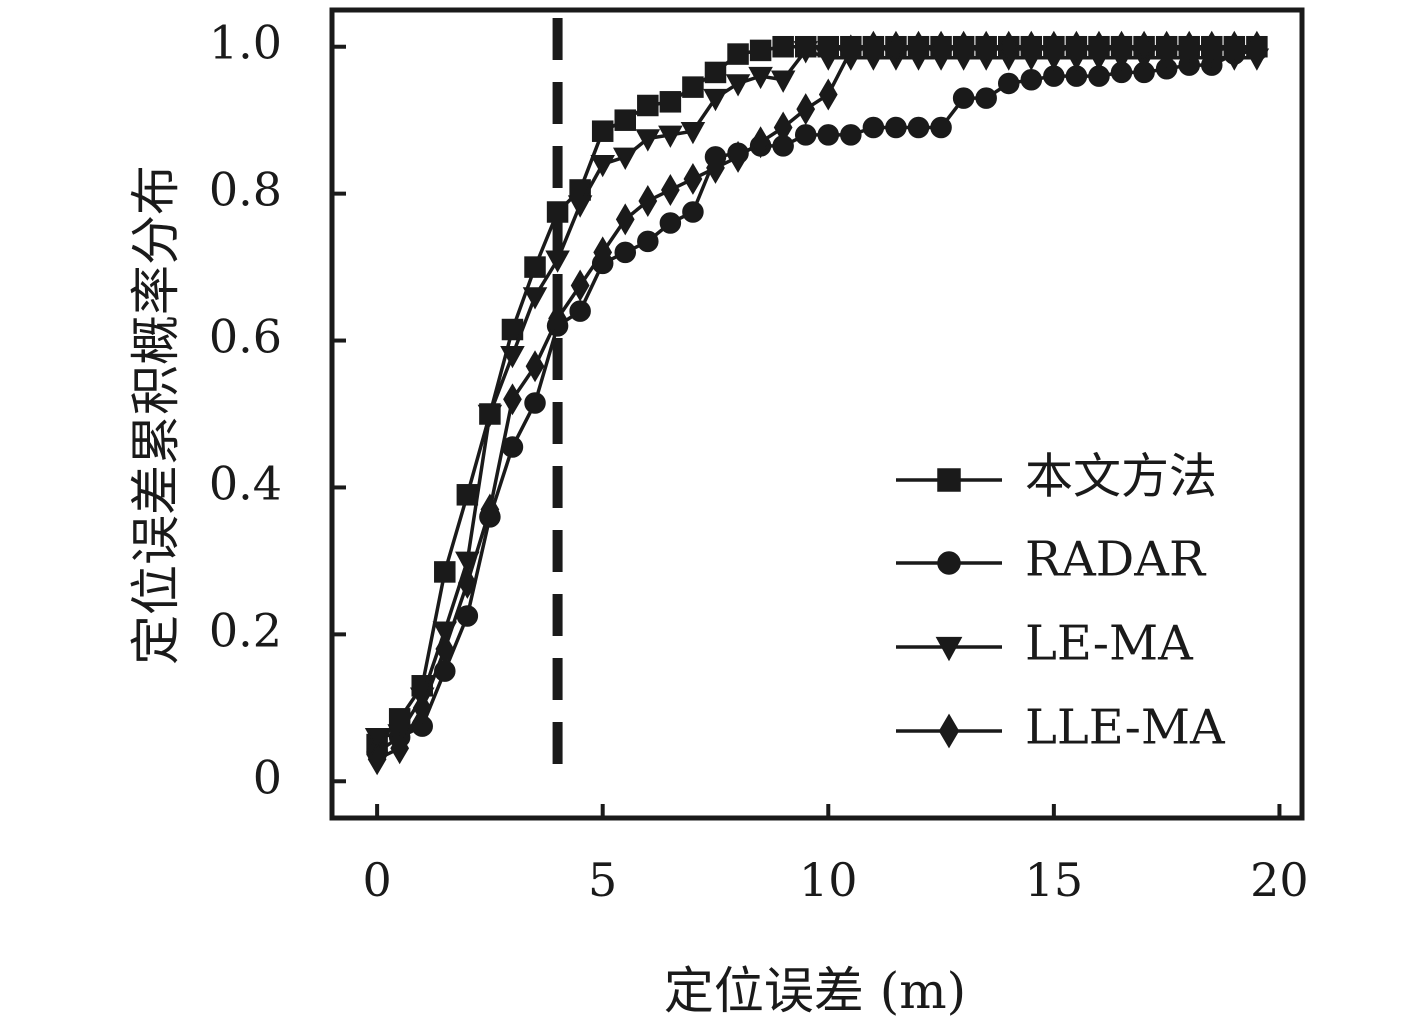  Describe the element at coordinates (1109, 644) in the screenshot. I see `legend-label: LE-MA` at that location.